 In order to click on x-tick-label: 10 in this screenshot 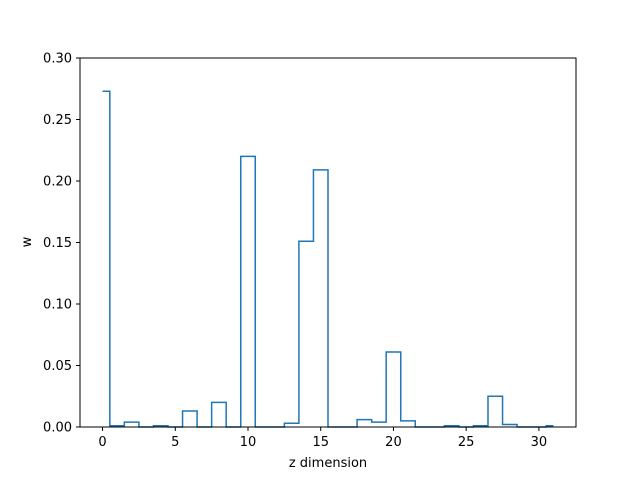, I will do `click(248, 442)`.